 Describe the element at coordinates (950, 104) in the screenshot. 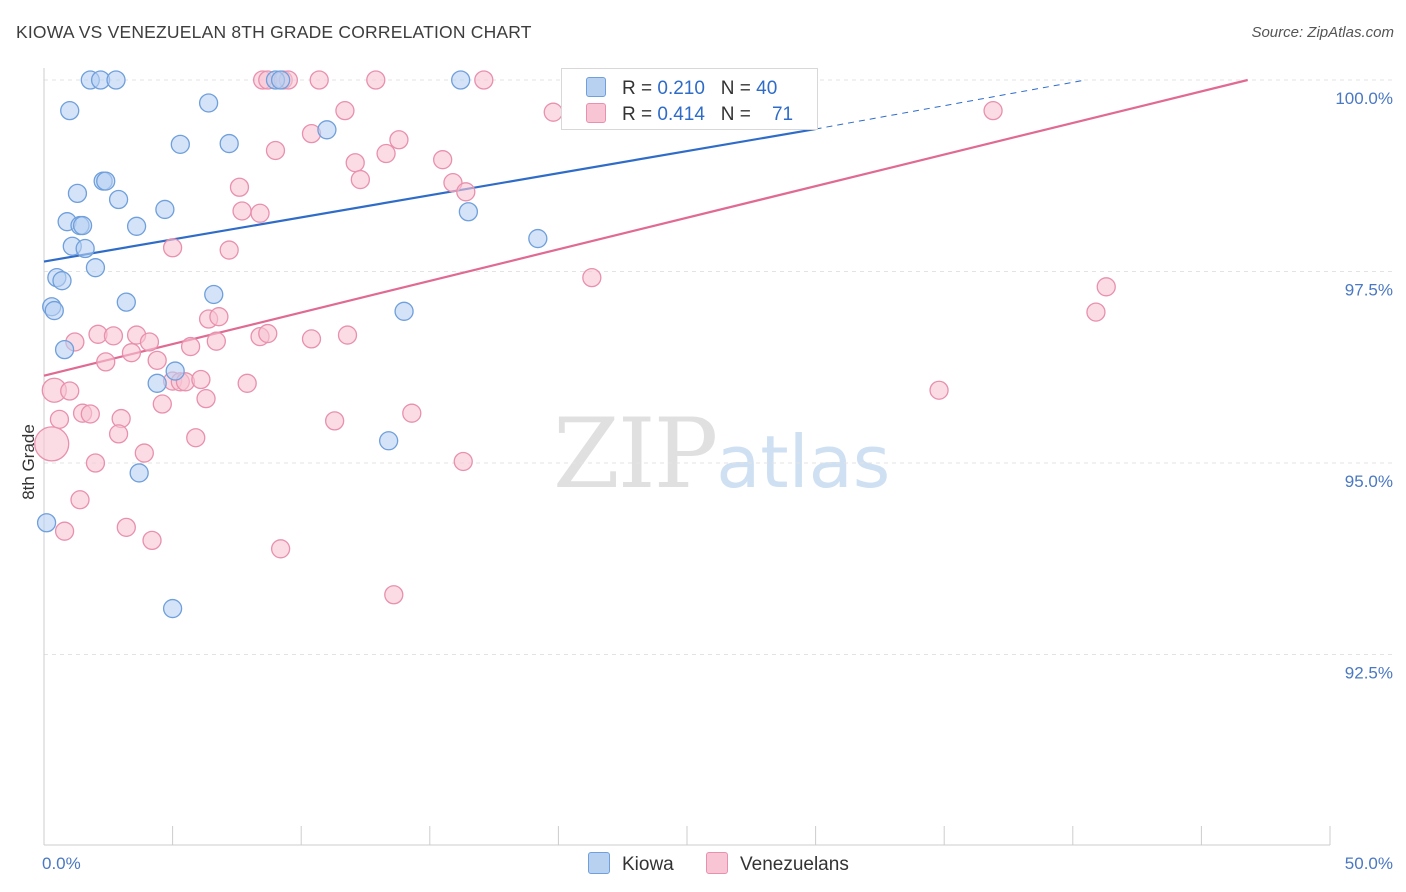

I see `kiowa-trend-extension` at that location.